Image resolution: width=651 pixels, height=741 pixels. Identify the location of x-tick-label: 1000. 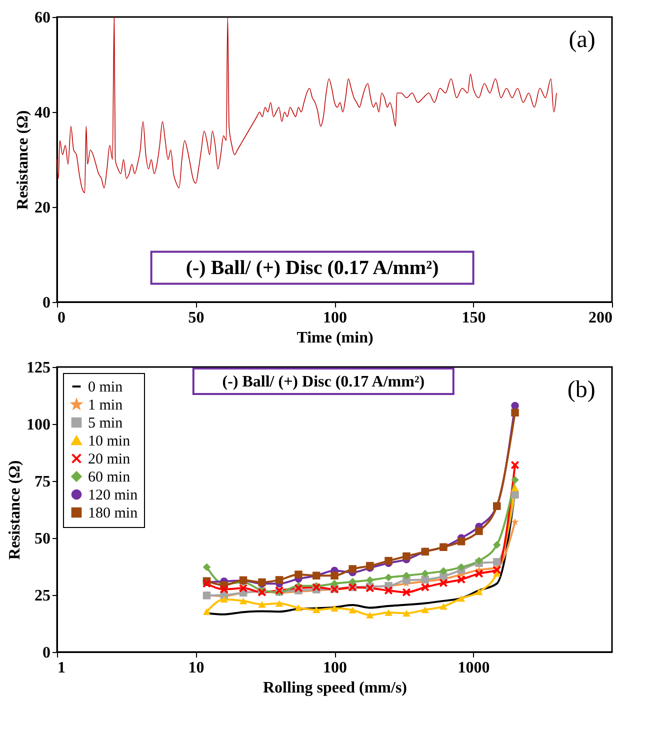
(474, 668).